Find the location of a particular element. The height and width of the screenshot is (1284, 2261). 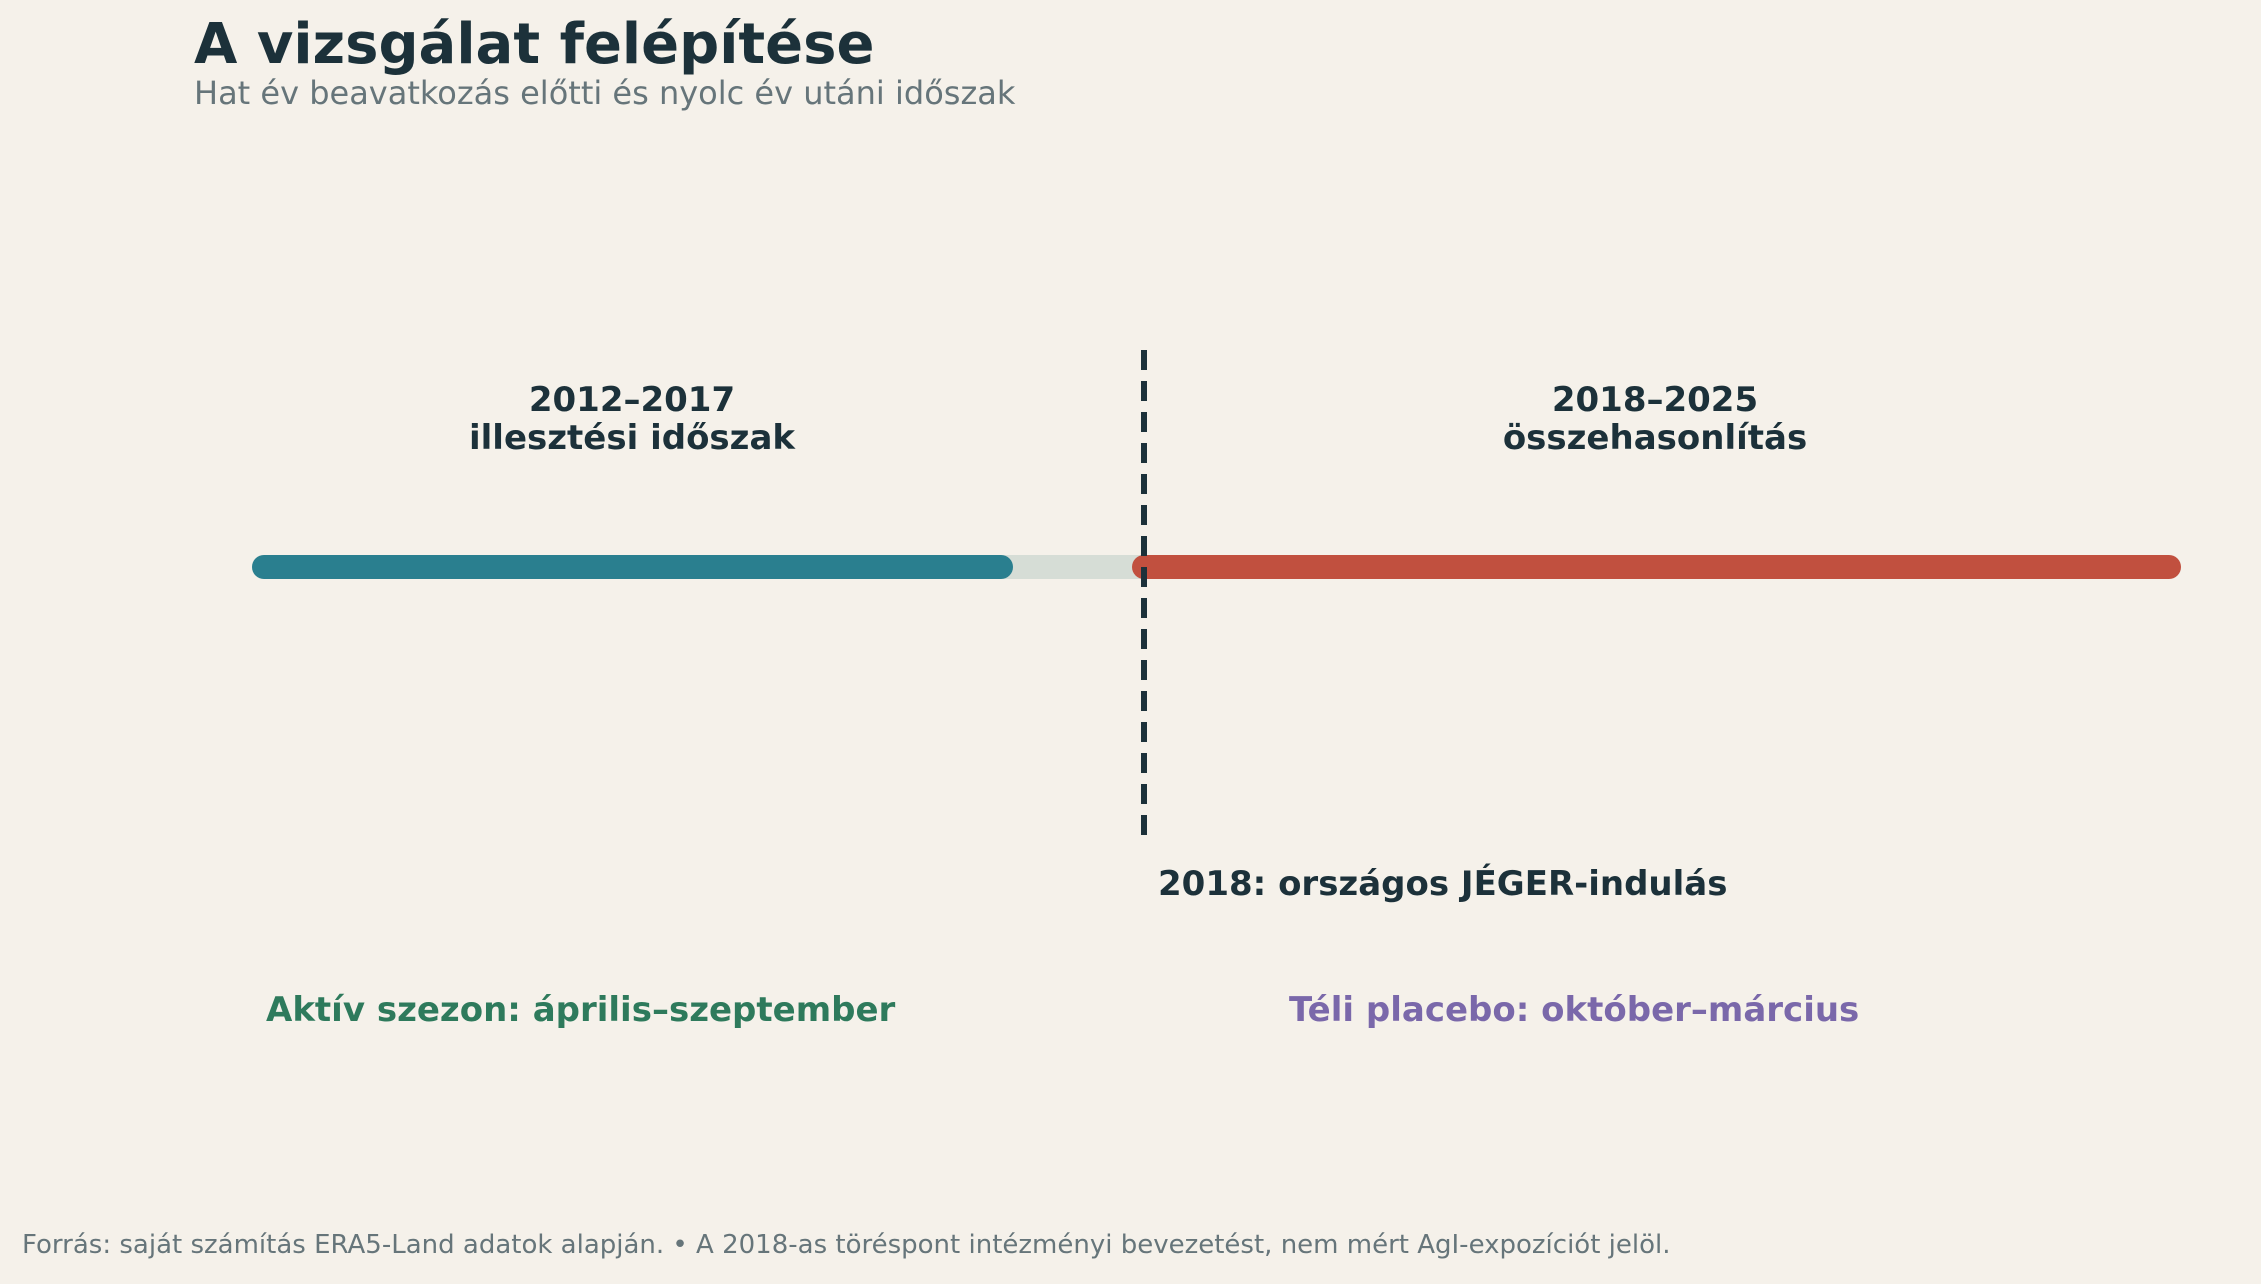

comparison-period-label: 2018–2025 összehasonlítás is located at coordinates (1655, 419).